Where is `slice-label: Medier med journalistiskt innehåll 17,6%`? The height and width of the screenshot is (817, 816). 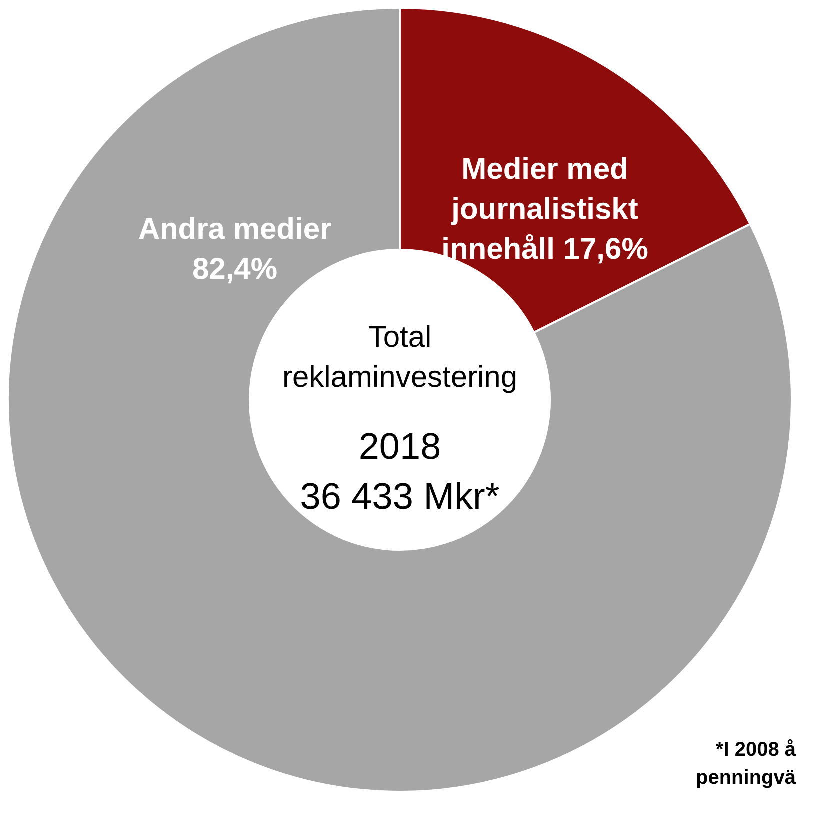 slice-label: Medier med journalistiskt innehåll 17,6% is located at coordinates (545, 209).